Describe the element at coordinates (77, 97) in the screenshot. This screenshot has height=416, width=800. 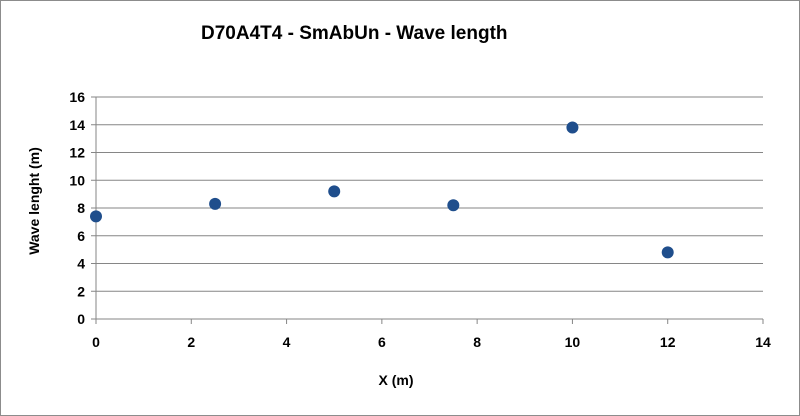
I see `y-tick-label: 16` at that location.